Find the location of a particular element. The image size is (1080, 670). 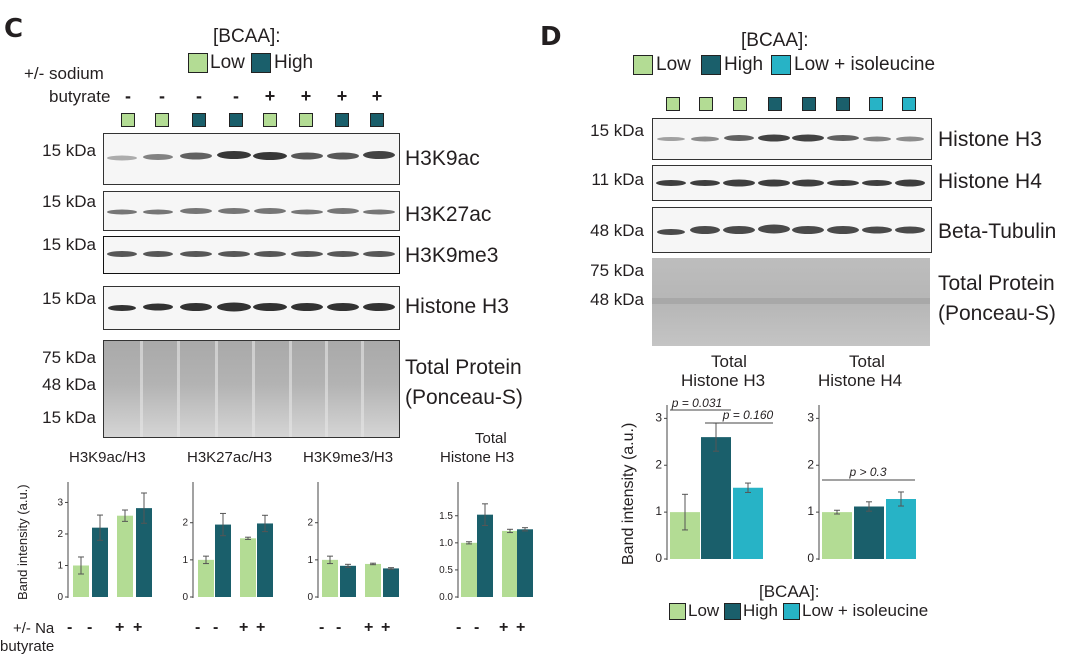

panel-d-lane-square-iso is located at coordinates (876, 104).